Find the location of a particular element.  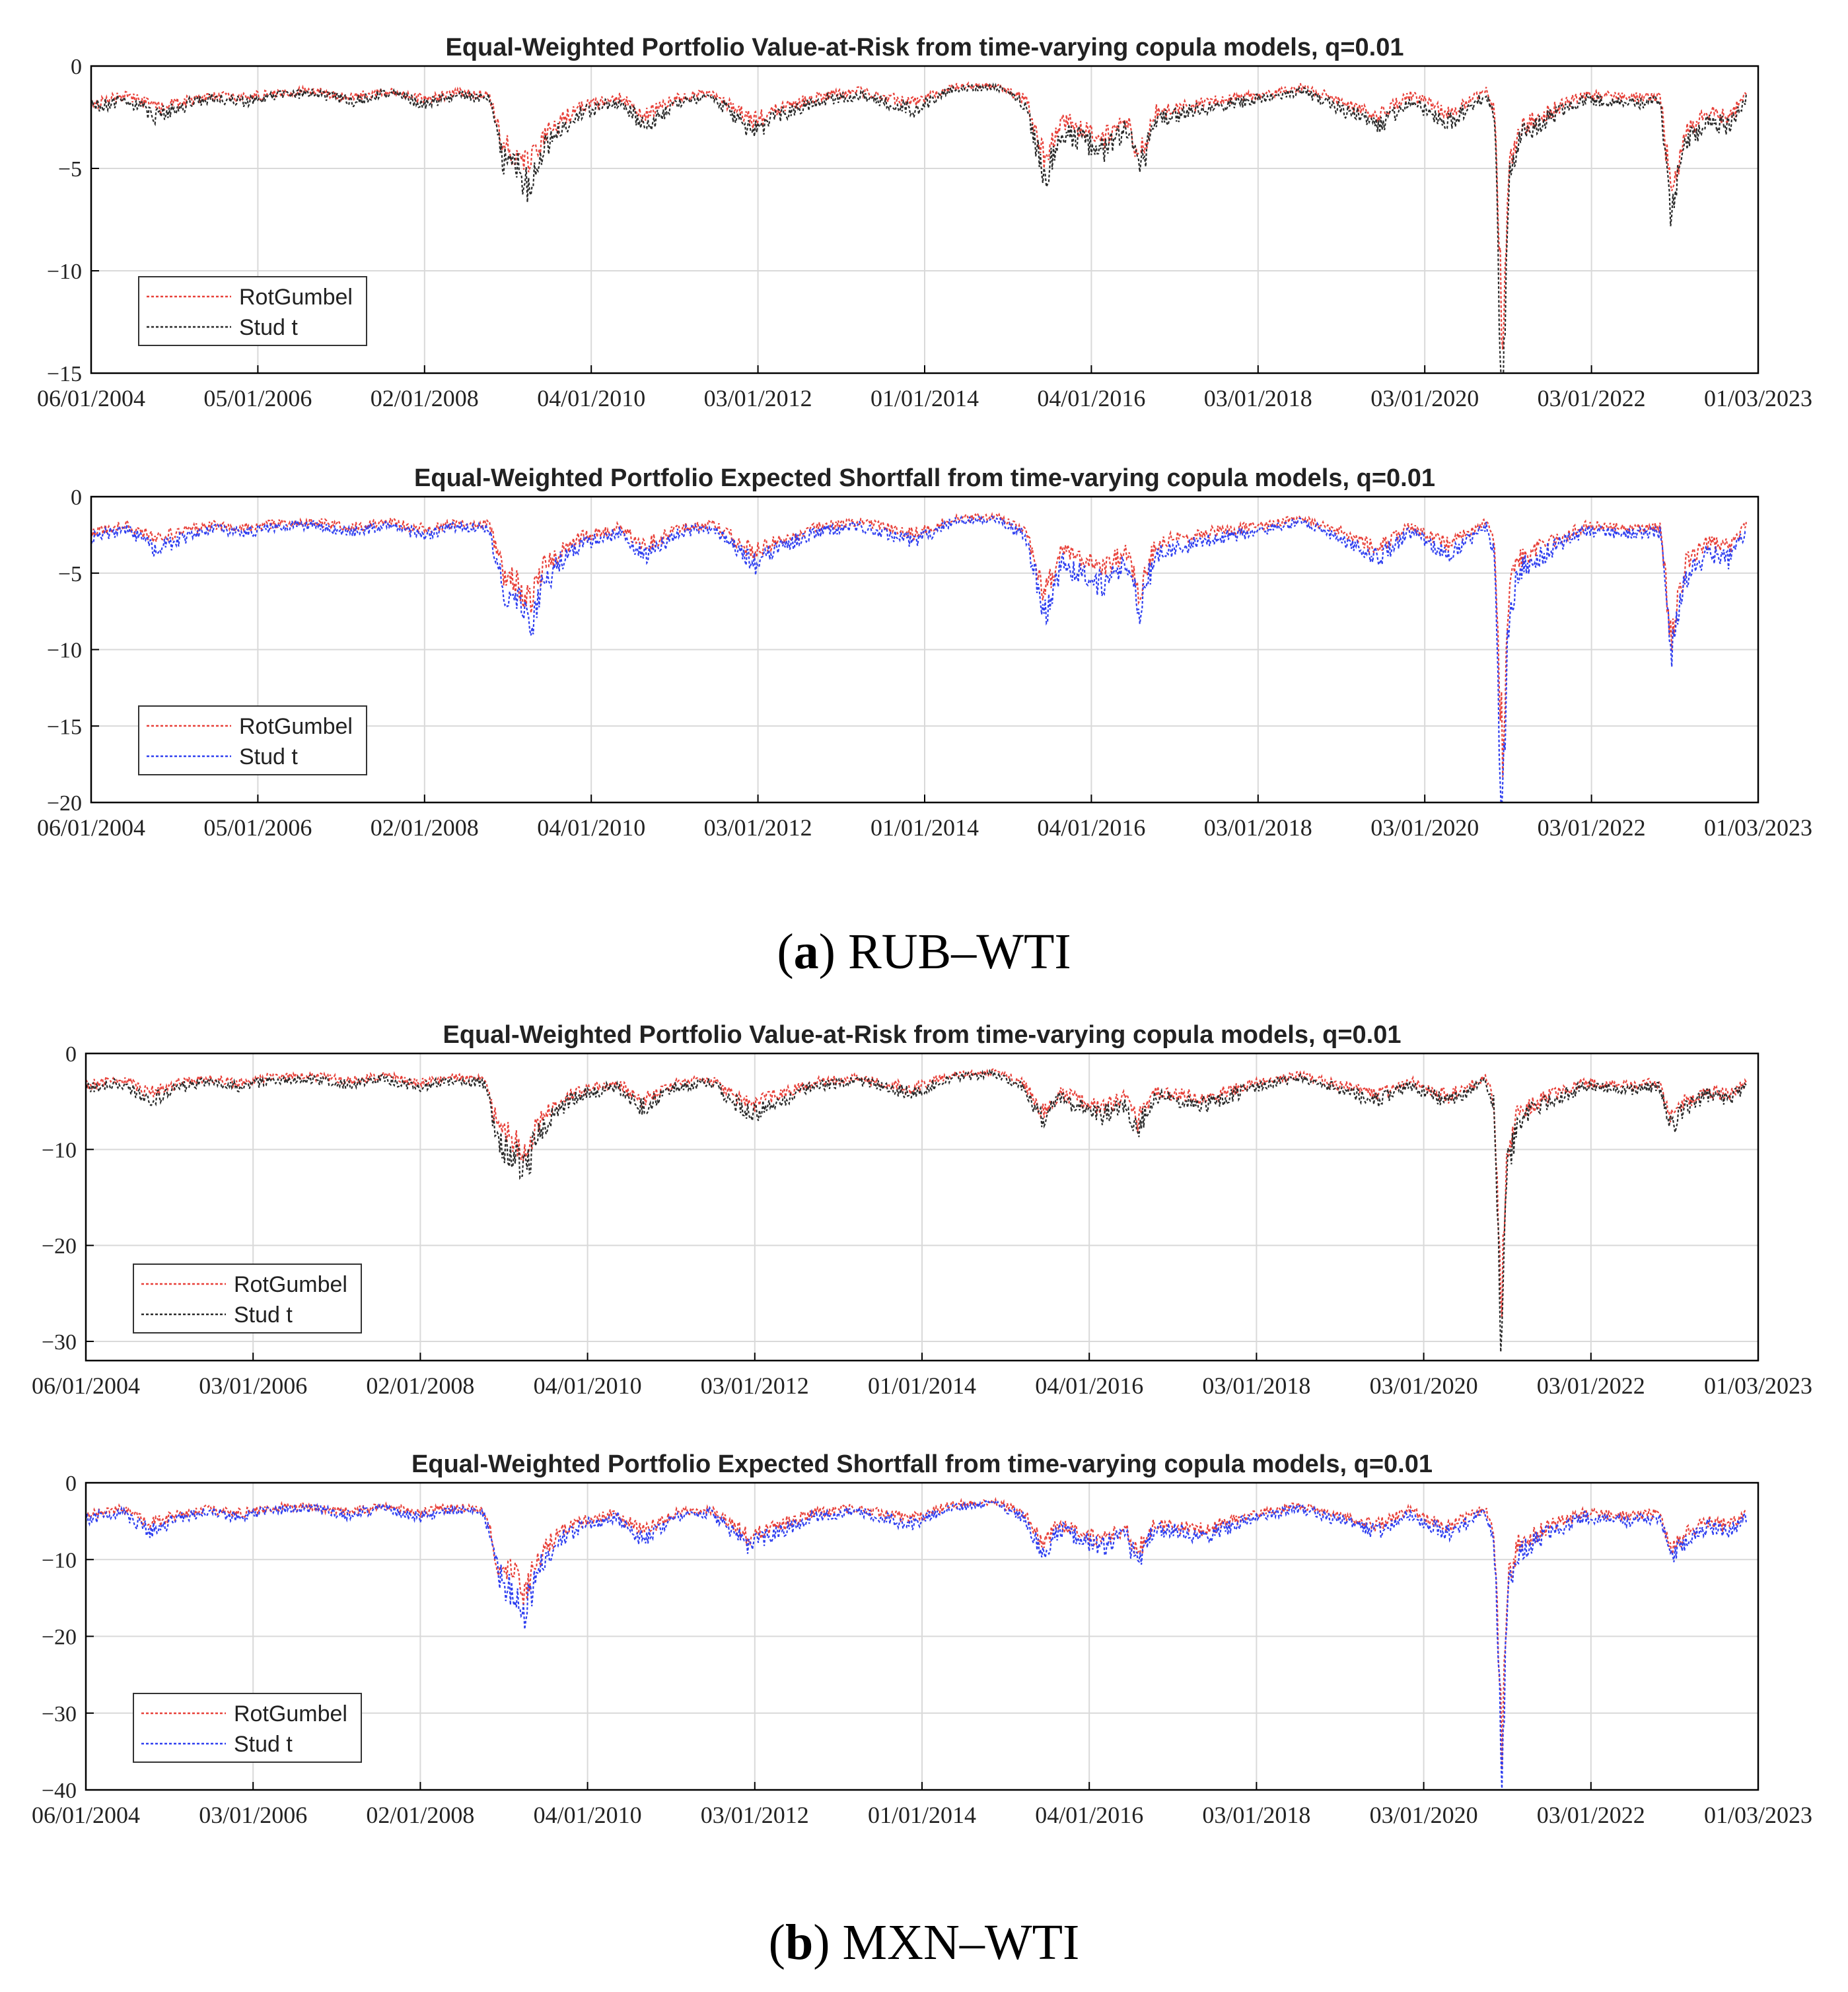

panel-caption-text-b: MXN–WTI is located at coordinates (961, 1942).